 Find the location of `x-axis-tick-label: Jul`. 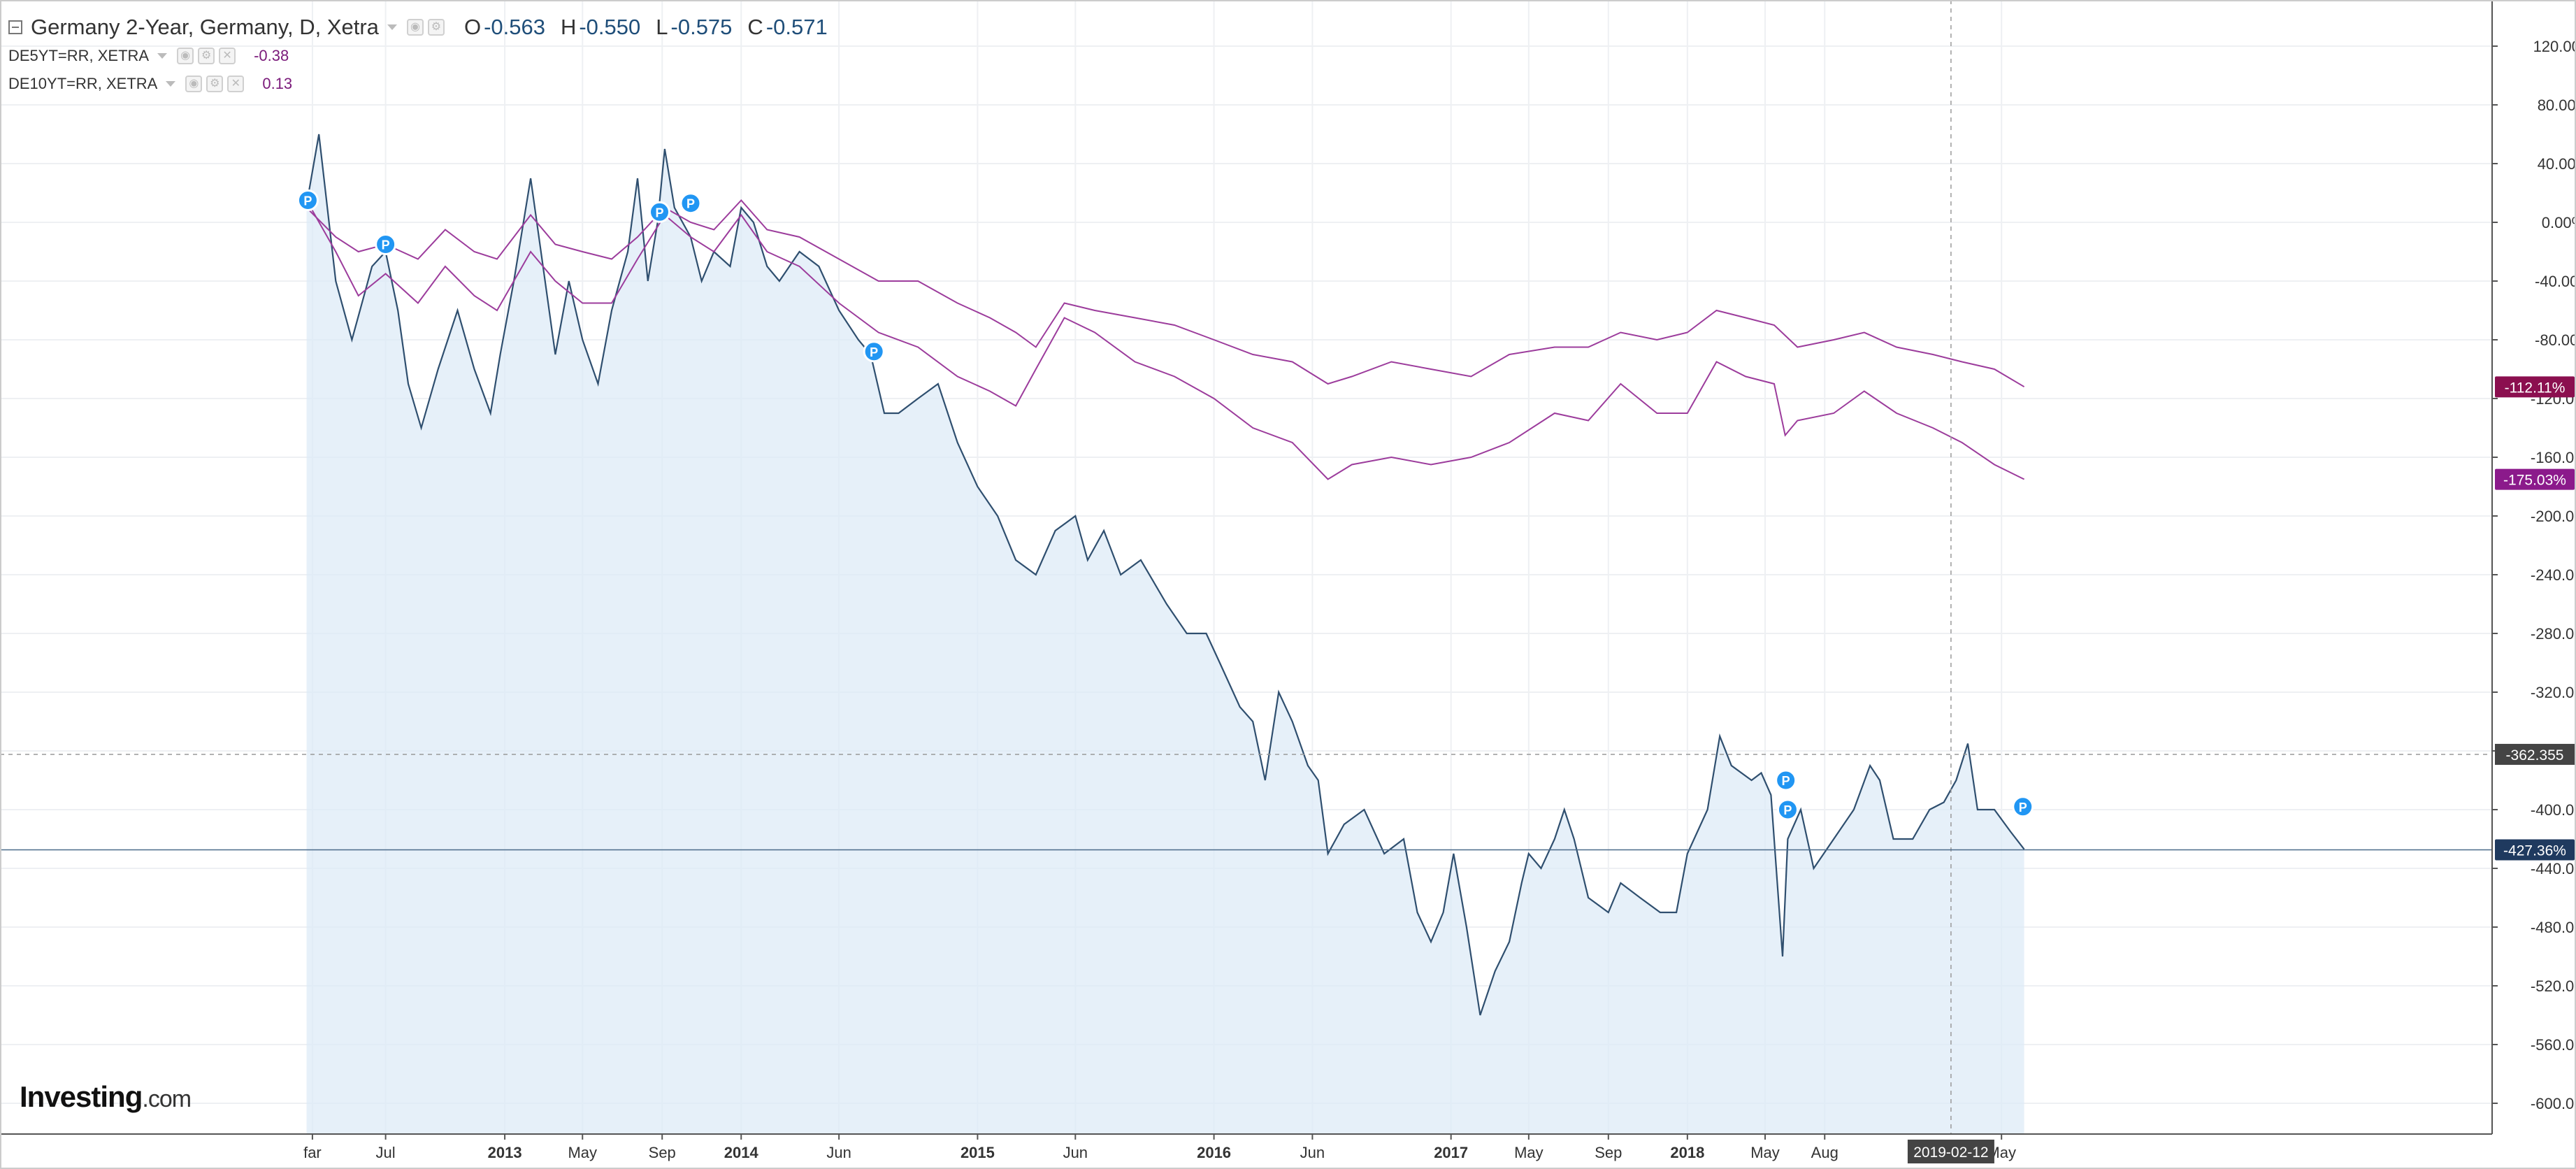

x-axis-tick-label: Jul is located at coordinates (386, 1152).